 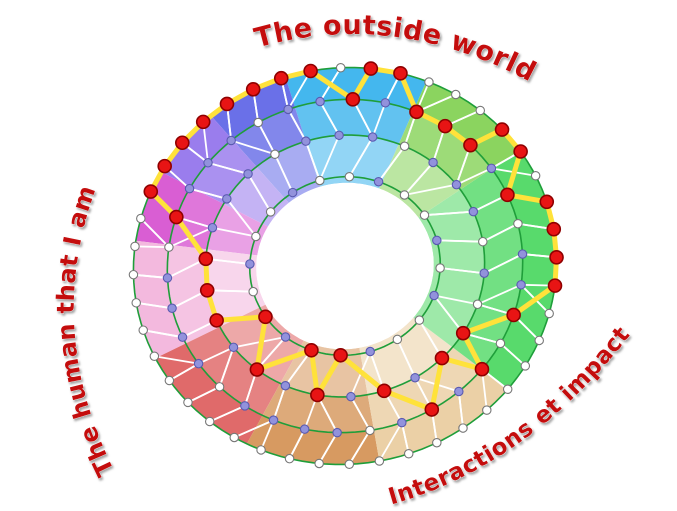 I want to click on sector-magenta, so click(x=201, y=213).